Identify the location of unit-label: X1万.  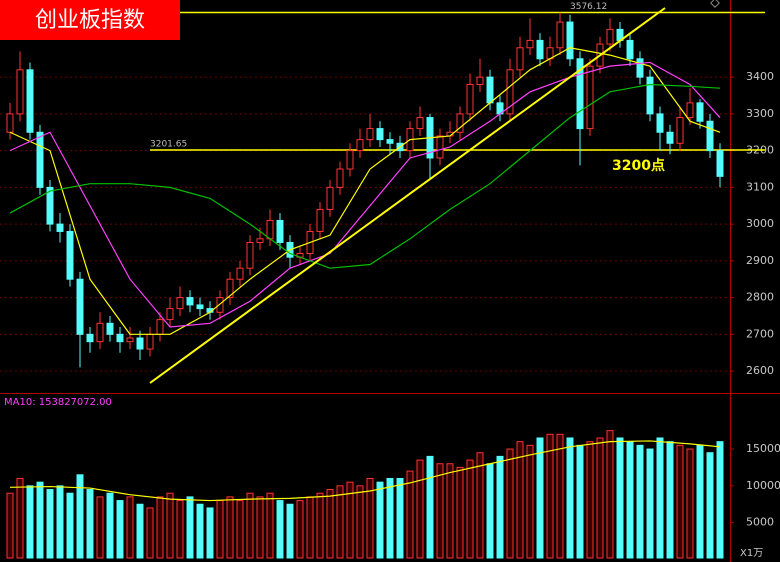
(751, 553).